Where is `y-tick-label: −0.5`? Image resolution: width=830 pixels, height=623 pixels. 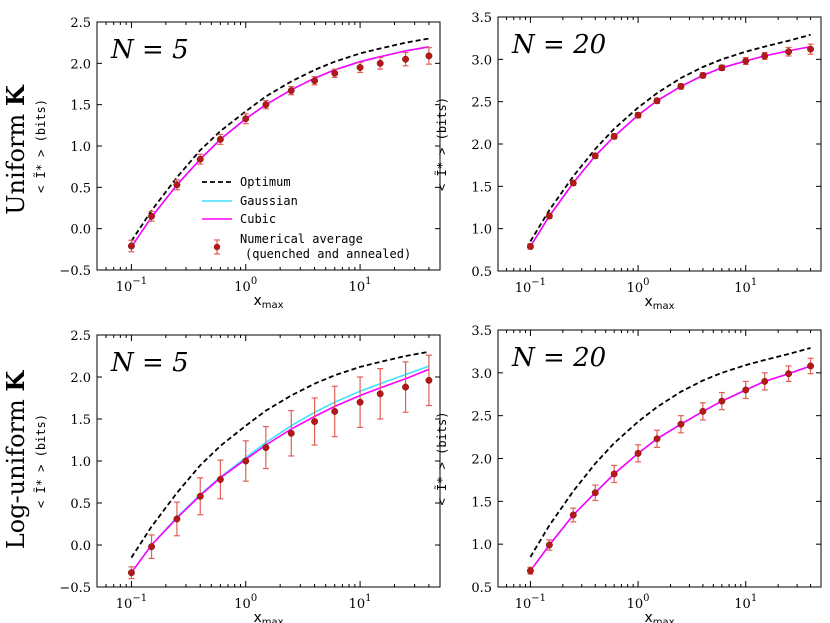 y-tick-label: −0.5 is located at coordinates (75, 588).